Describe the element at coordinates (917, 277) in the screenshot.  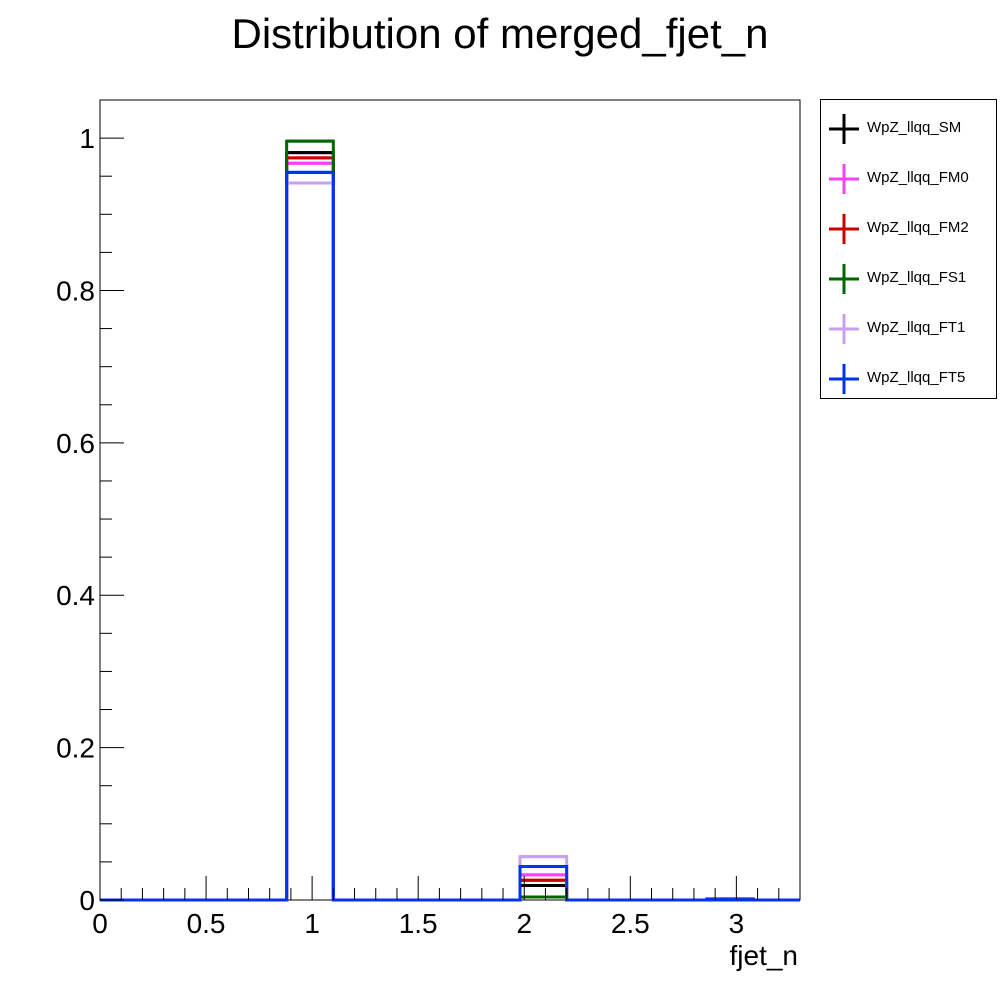
I see `legend-label: WpZ_llqq_FS1` at that location.